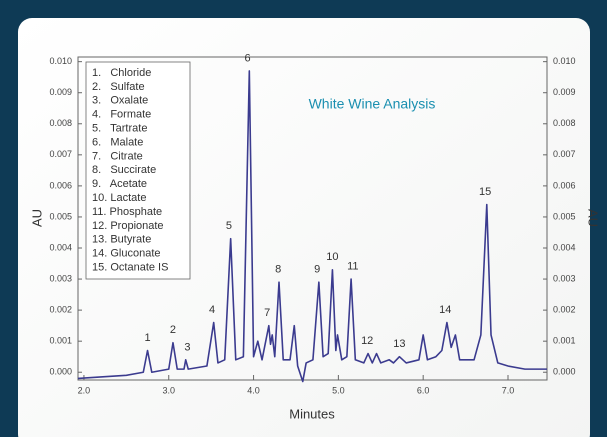  I want to click on legend-item: 5. Tartrate, so click(119, 129).